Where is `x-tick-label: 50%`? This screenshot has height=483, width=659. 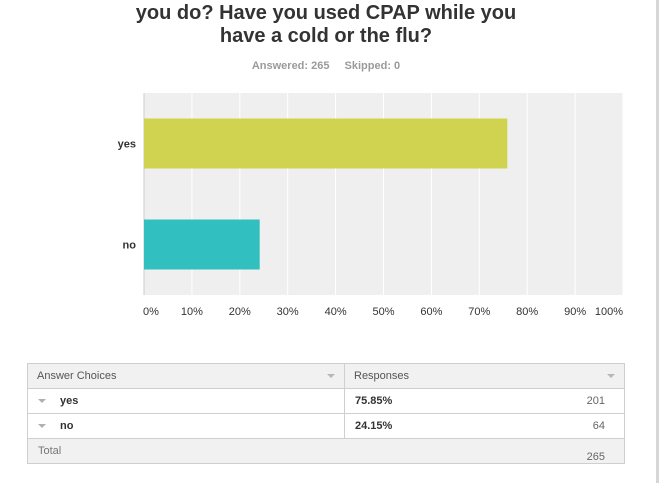
x-tick-label: 50% is located at coordinates (383, 312).